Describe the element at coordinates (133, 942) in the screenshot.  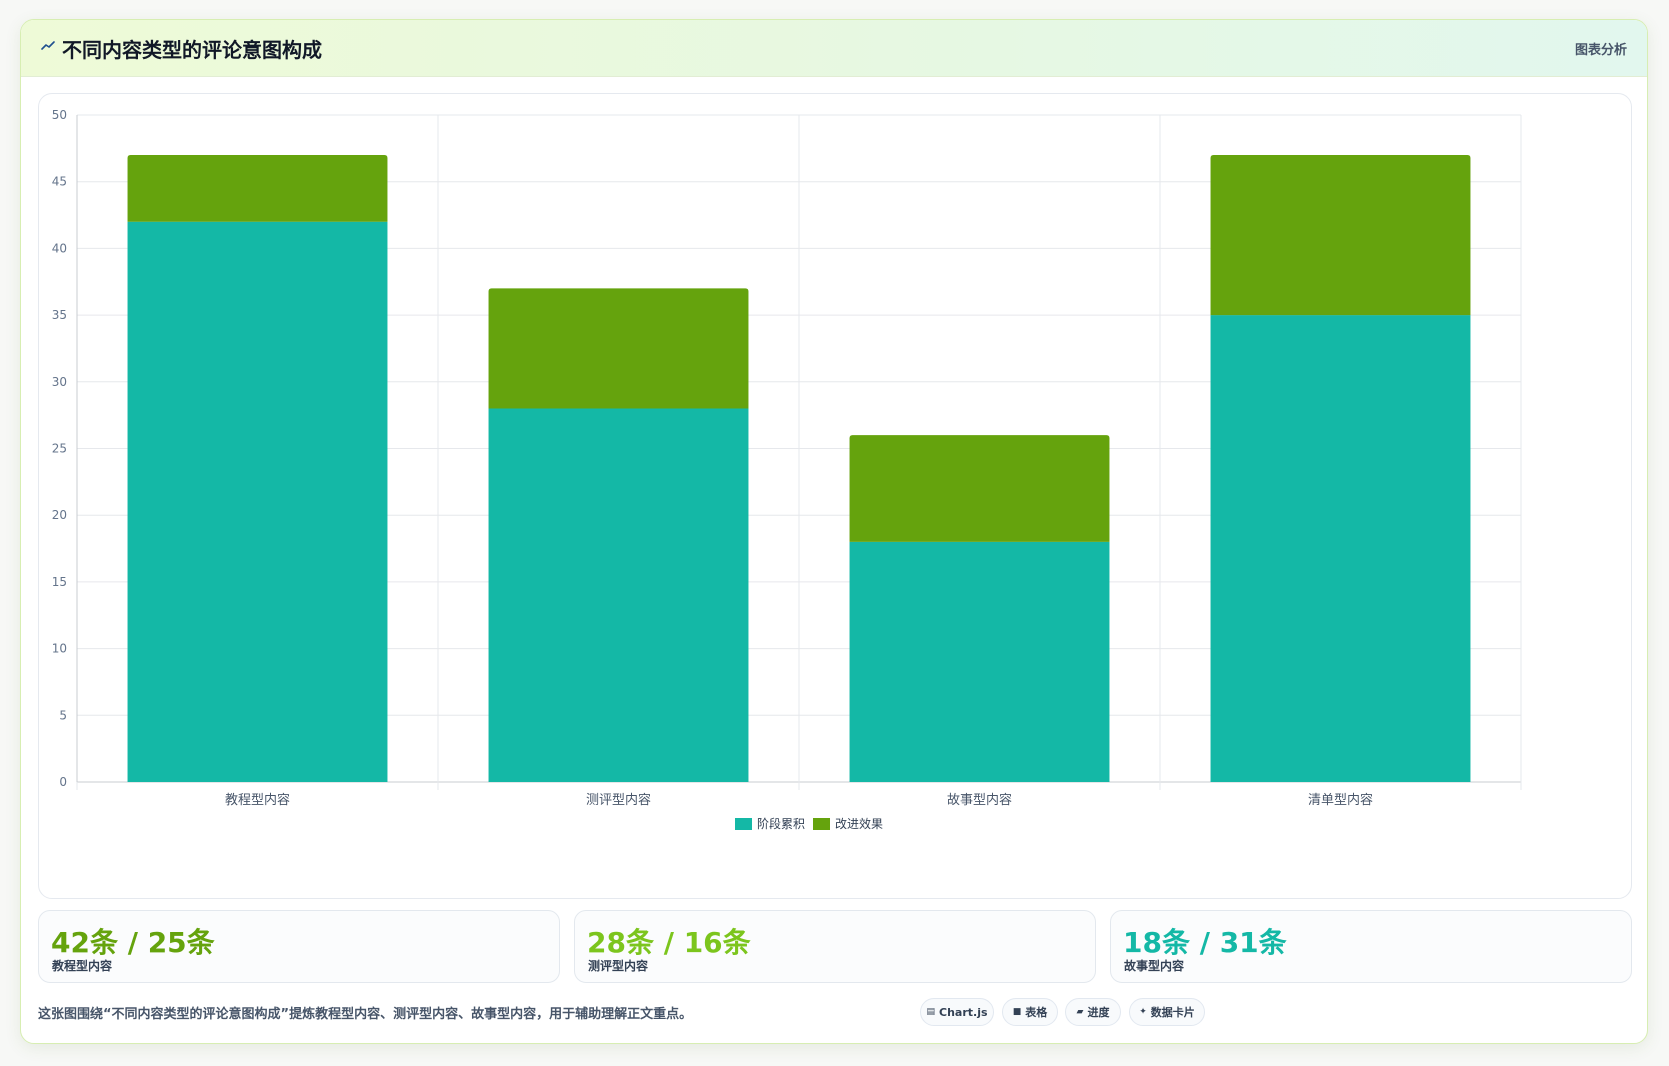
I see `stat-value: 42条 / 25条` at that location.